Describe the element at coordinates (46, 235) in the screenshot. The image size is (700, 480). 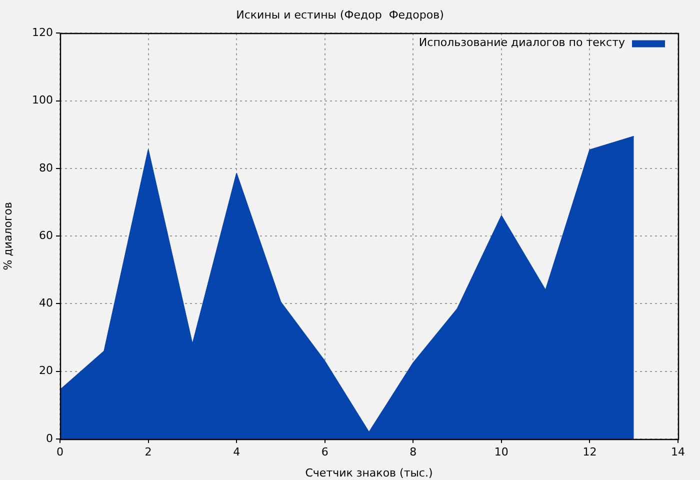
I see `y-tick-label: 60` at that location.